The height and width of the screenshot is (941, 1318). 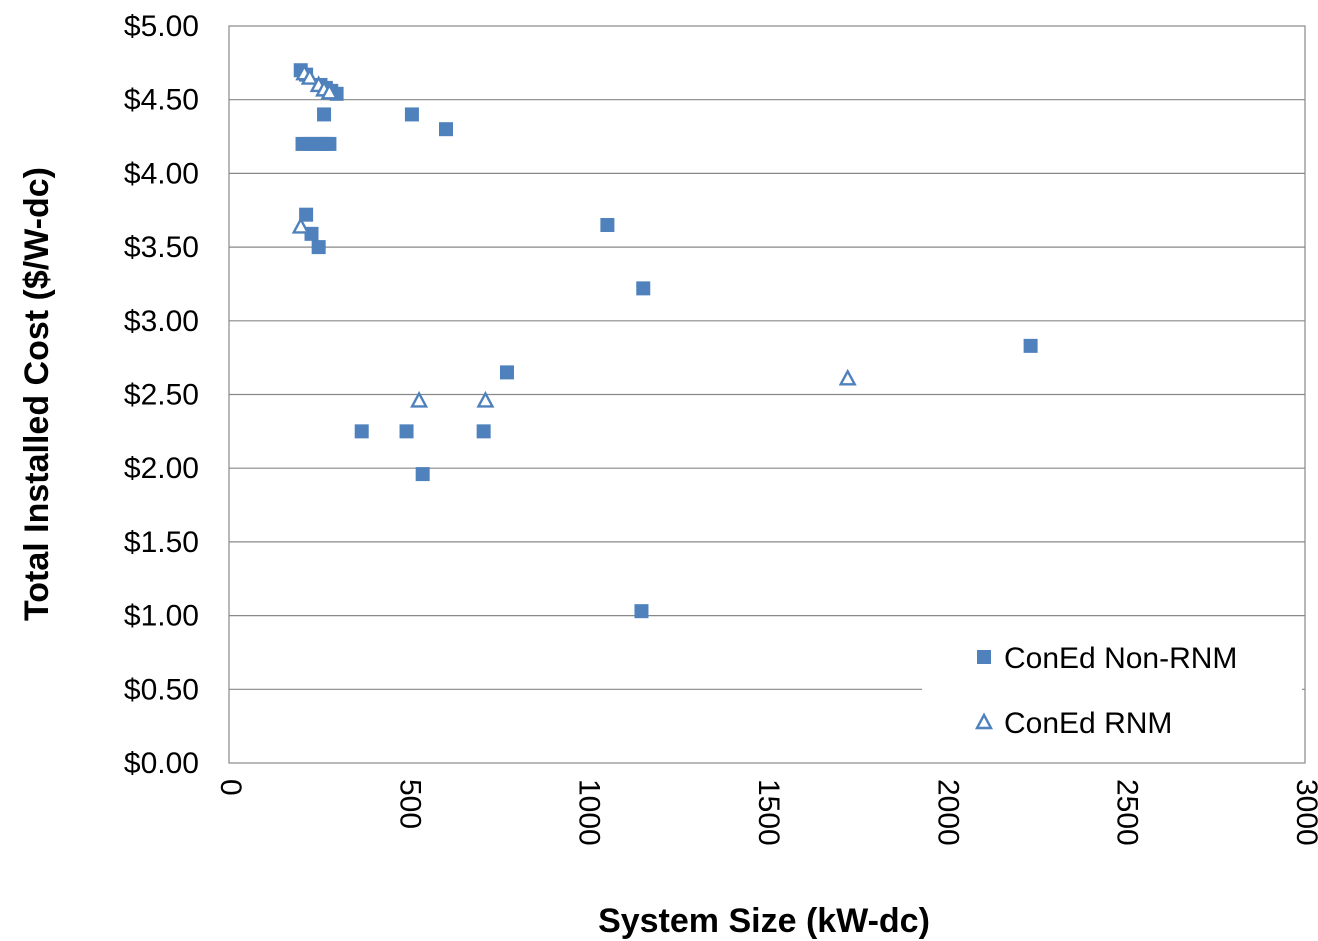 What do you see at coordinates (37, 394) in the screenshot?
I see `y-axis-title: Total Installed Cost ($/W-dc)` at bounding box center [37, 394].